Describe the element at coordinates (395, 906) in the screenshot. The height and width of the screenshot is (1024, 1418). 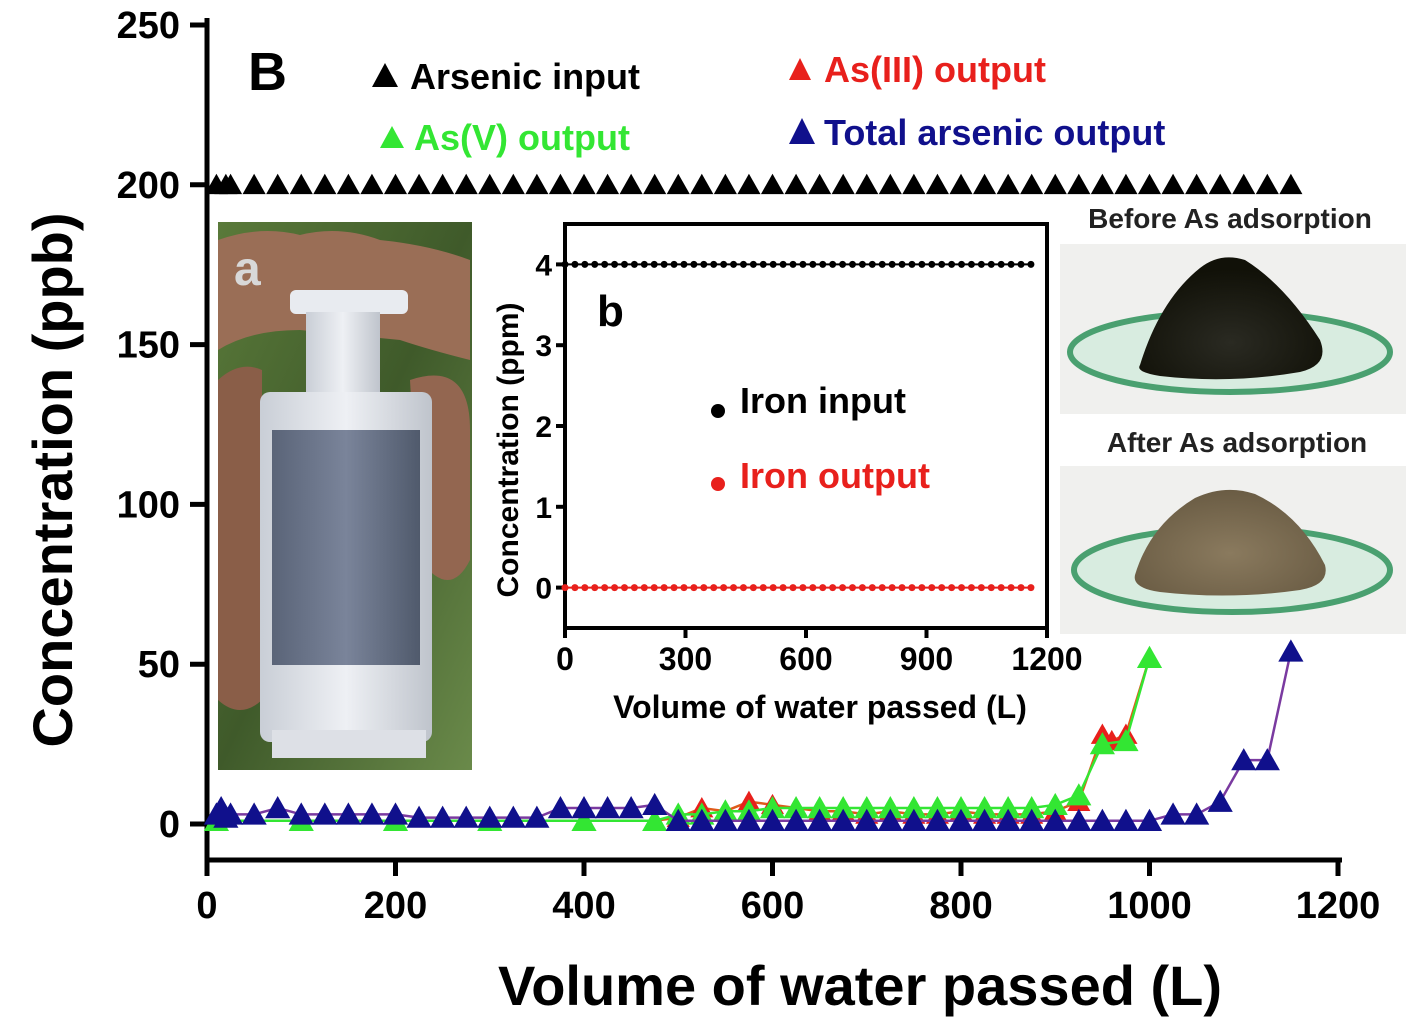
I see `main-x-tick-label: 200` at that location.